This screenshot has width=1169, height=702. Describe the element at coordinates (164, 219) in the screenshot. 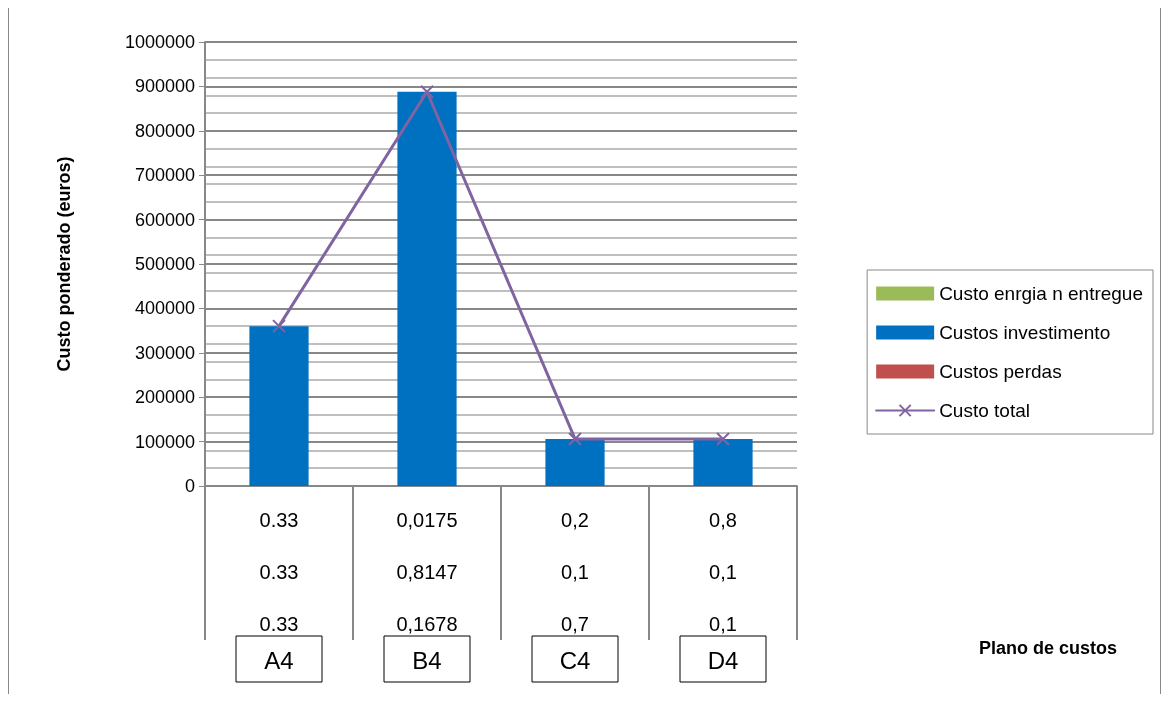

I see `y-tick-label: 600000` at that location.